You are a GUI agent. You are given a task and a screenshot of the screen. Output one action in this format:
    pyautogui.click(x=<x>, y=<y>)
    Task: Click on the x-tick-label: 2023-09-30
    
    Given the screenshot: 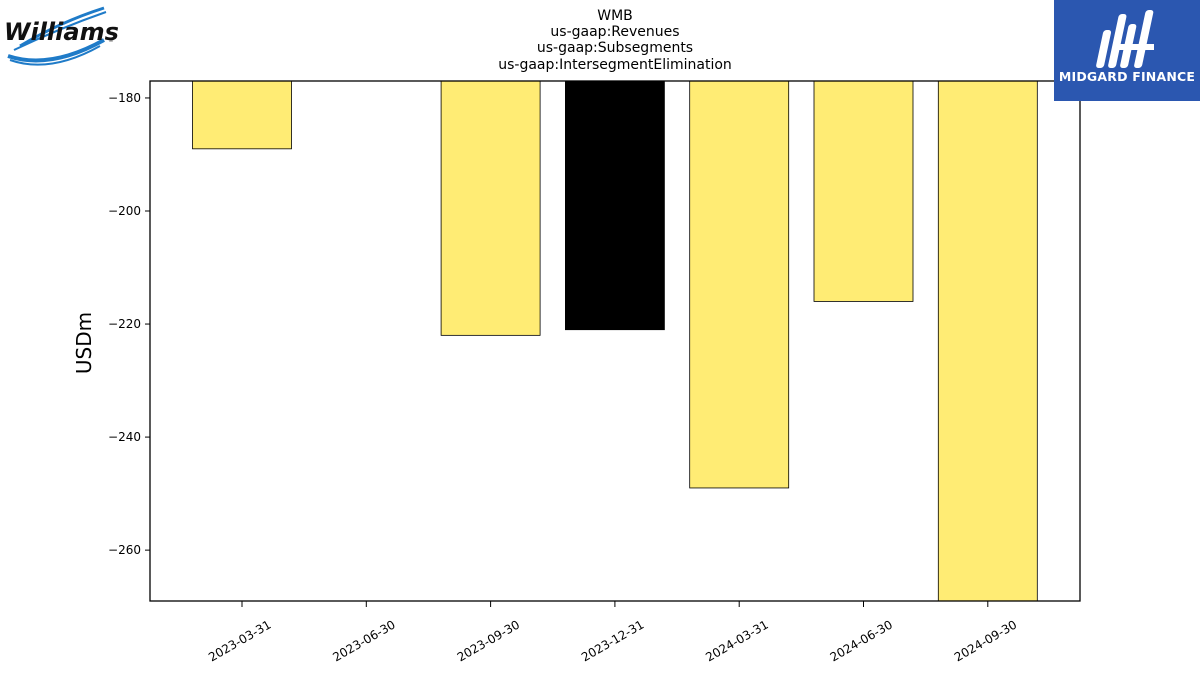 What is the action you would take?
    pyautogui.click(x=488, y=640)
    